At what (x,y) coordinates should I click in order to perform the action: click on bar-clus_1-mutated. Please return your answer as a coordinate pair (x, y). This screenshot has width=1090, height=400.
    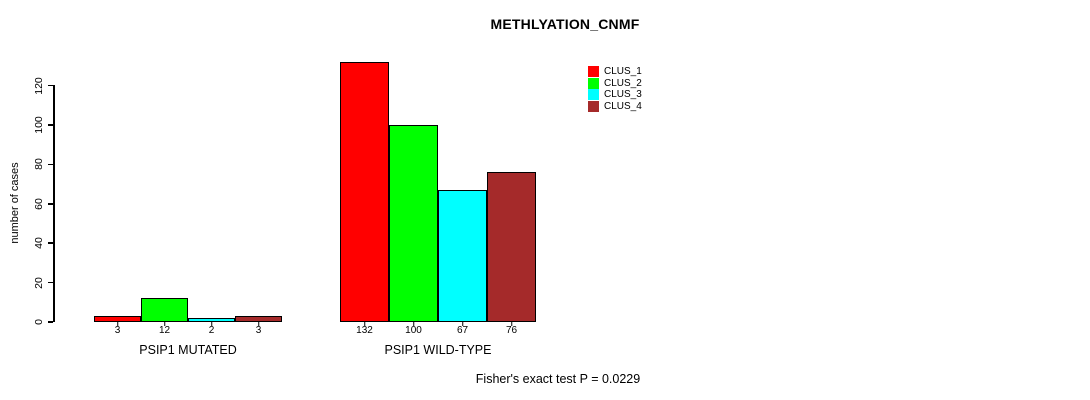
    Looking at the image, I should click on (117, 319).